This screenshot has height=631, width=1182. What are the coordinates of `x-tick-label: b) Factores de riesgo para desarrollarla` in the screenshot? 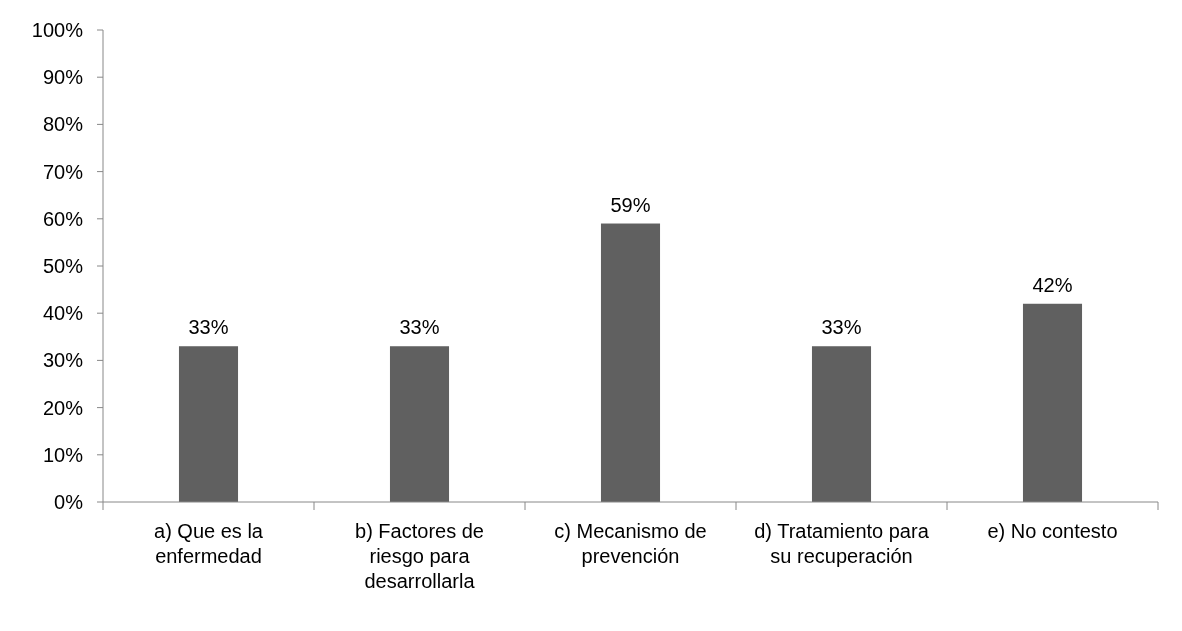 It's located at (419, 556).